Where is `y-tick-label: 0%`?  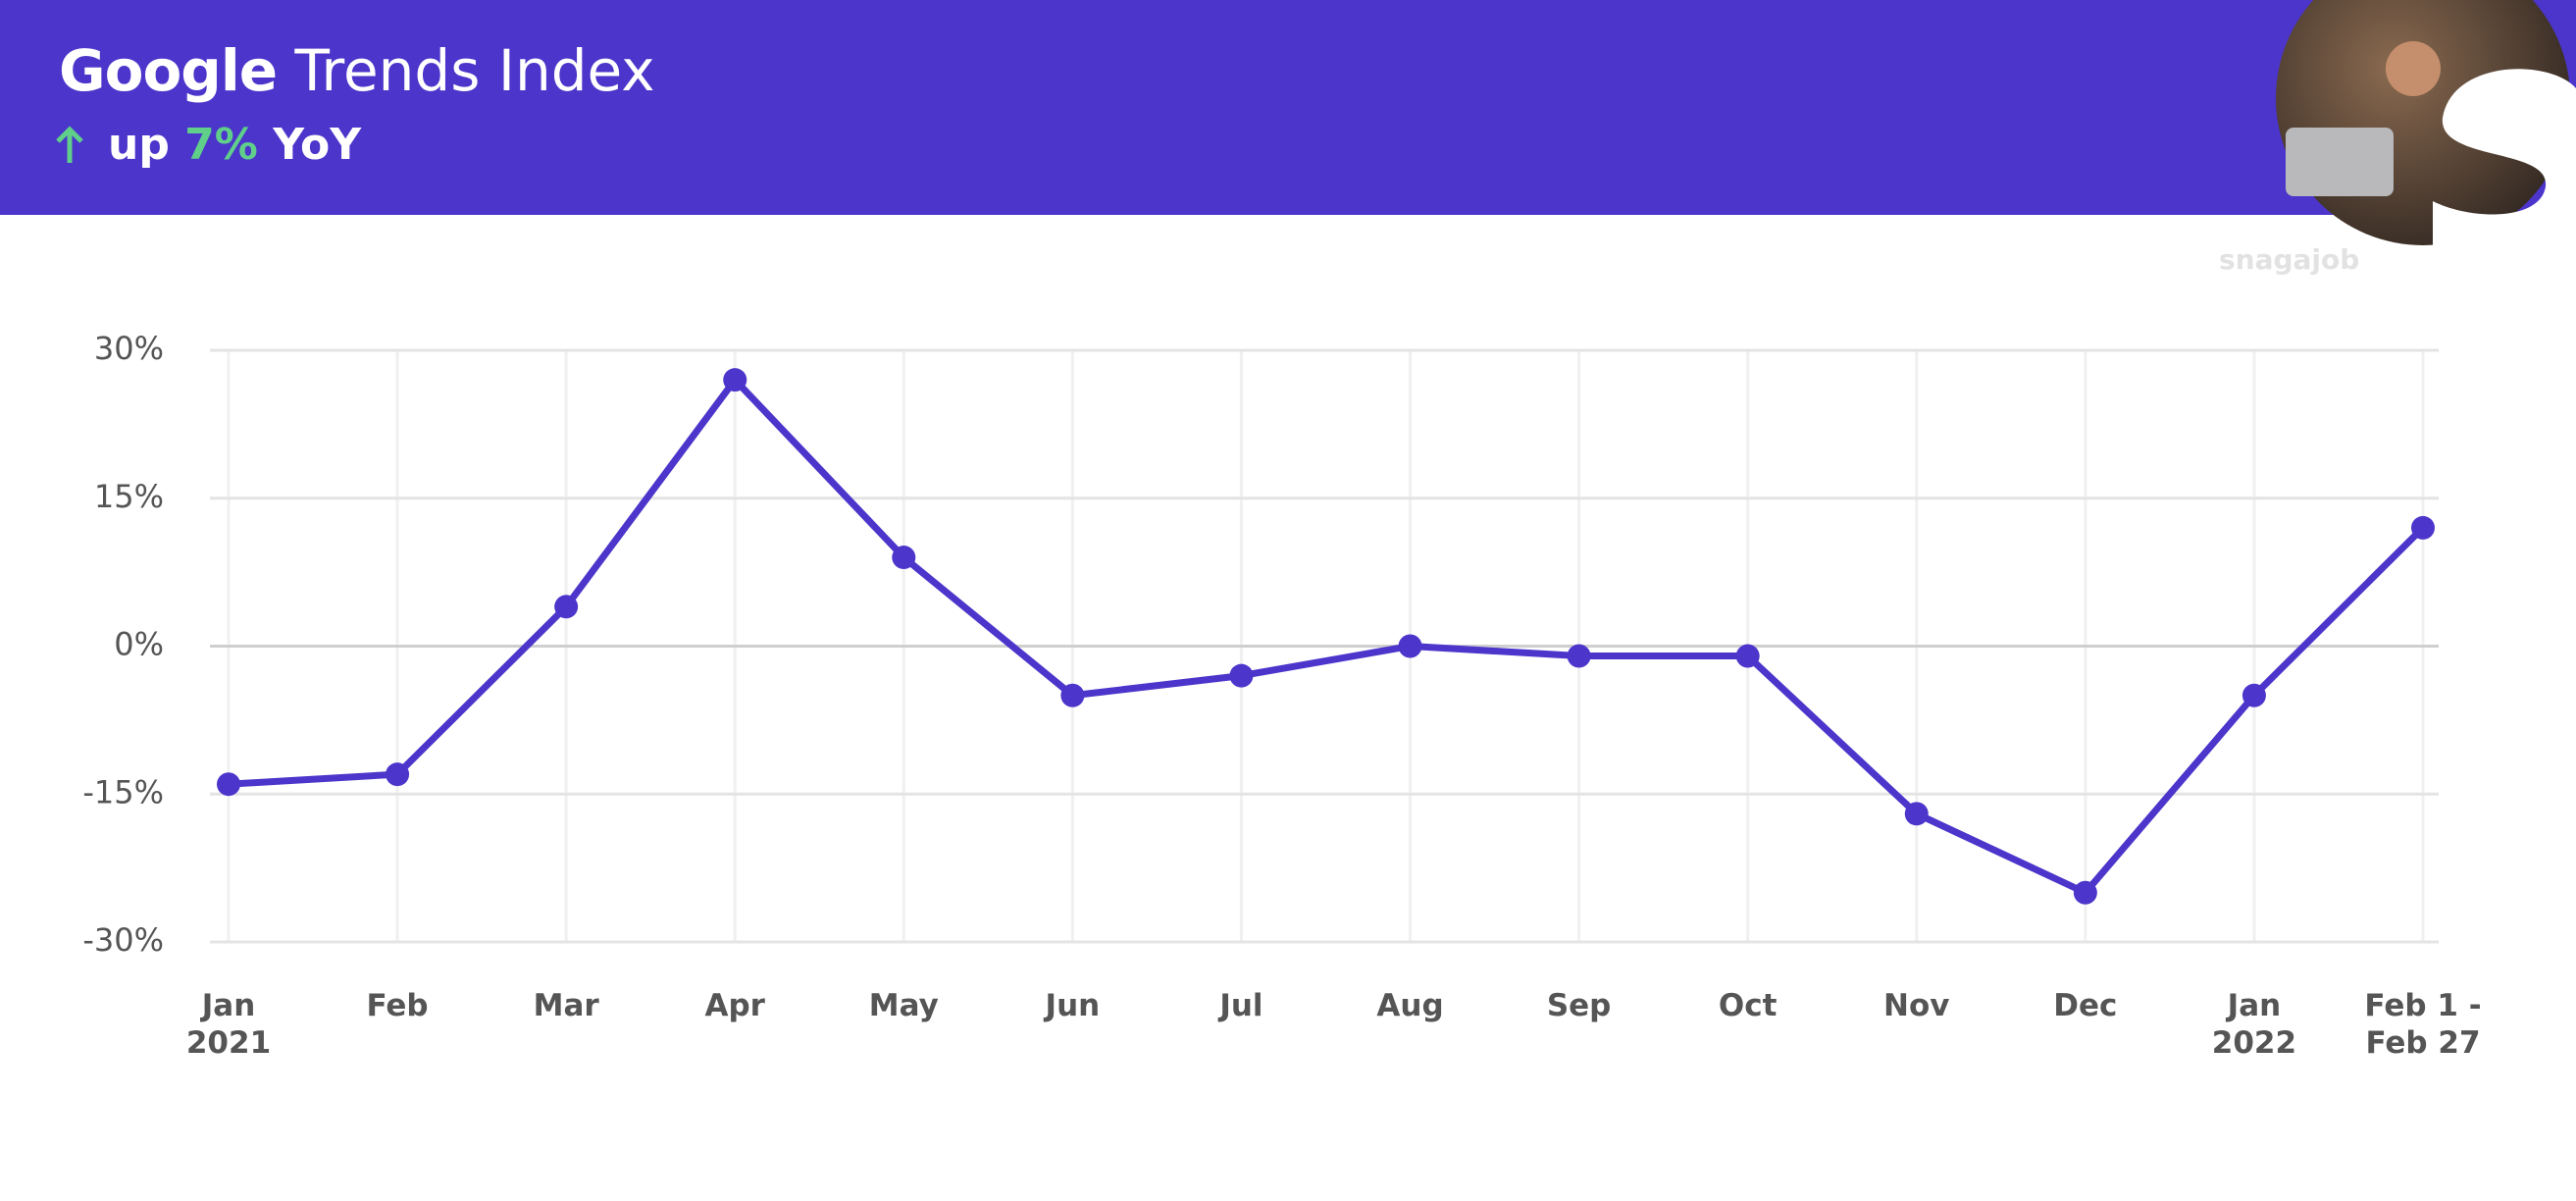 y-tick-label: 0% is located at coordinates (139, 644).